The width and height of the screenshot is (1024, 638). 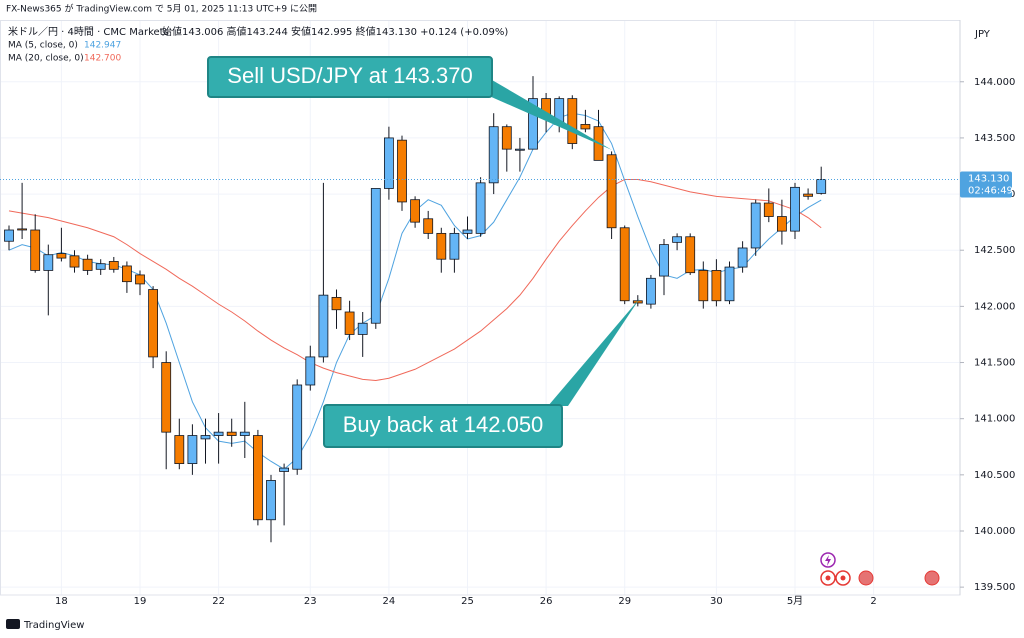 What do you see at coordinates (988, 178) in the screenshot?
I see `price-tag-label: 143.130` at bounding box center [988, 178].